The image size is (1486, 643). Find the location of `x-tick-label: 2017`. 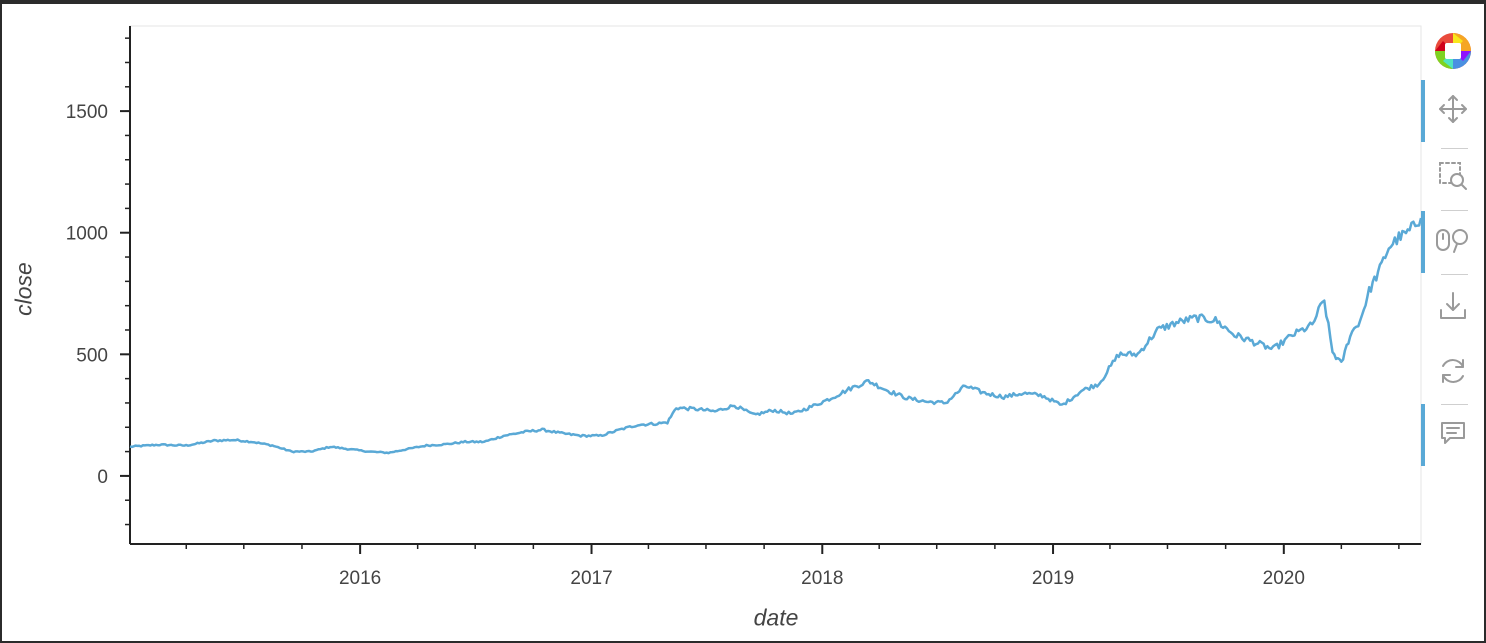

x-tick-label: 2017 is located at coordinates (591, 578).